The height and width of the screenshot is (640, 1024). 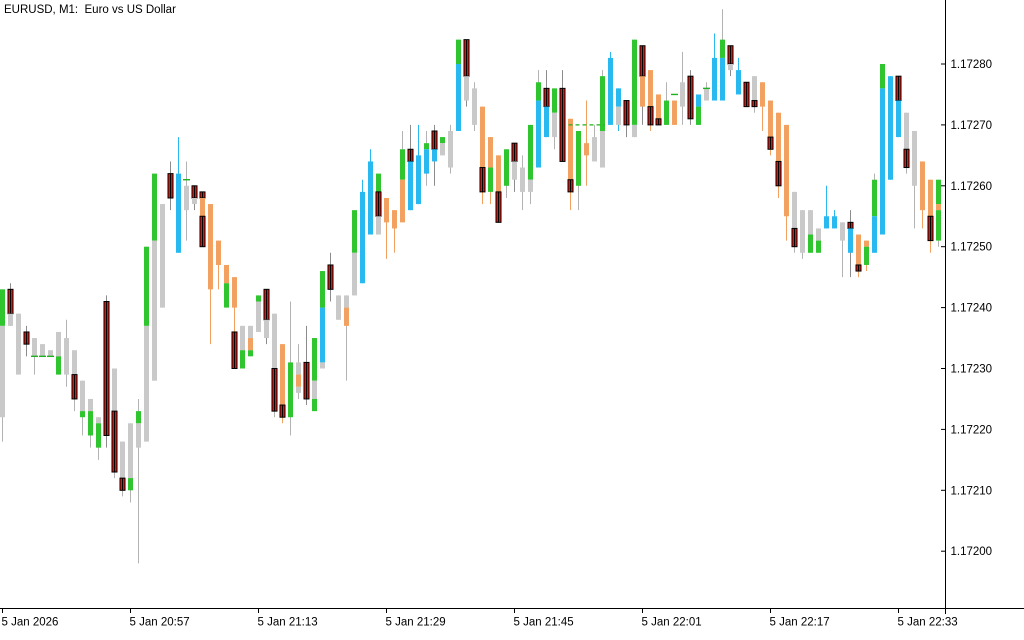 I want to click on x-axis-label: 5 Jan 22:01, so click(x=672, y=623).